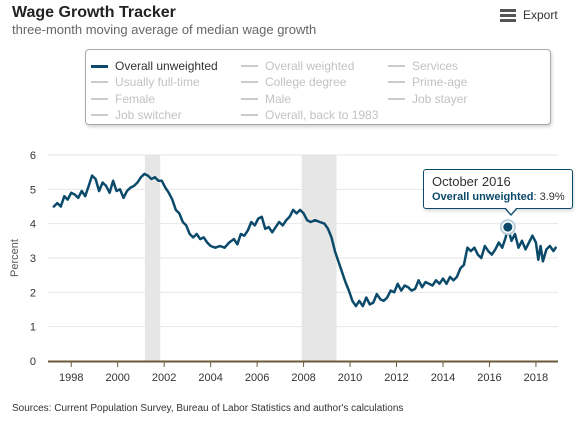 Image resolution: width=575 pixels, height=425 pixels. Describe the element at coordinates (135, 99) in the screenshot. I see `legend-label: Female` at that location.